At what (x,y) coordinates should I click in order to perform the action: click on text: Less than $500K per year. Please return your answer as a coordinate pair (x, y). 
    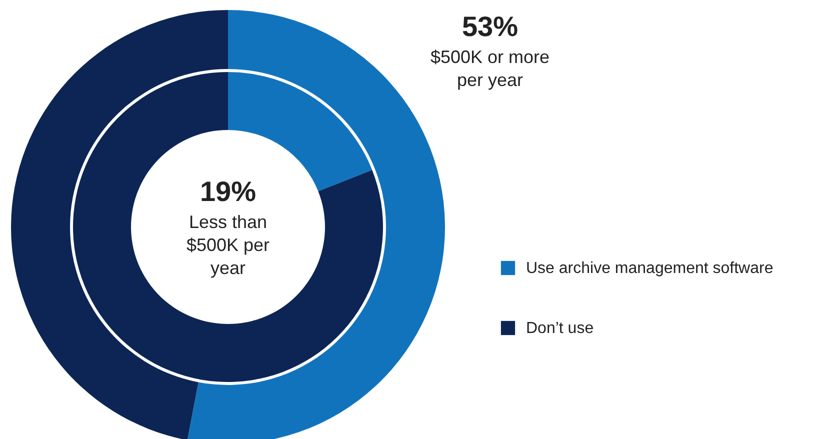
    Looking at the image, I should click on (228, 245).